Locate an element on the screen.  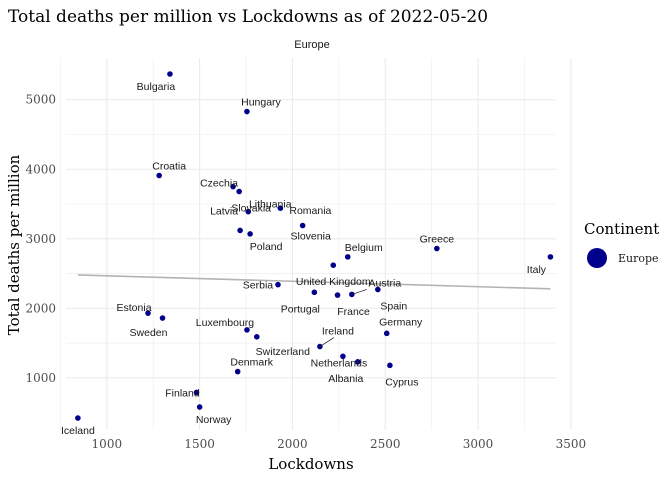
point-label: Denmark is located at coordinates (251, 363).